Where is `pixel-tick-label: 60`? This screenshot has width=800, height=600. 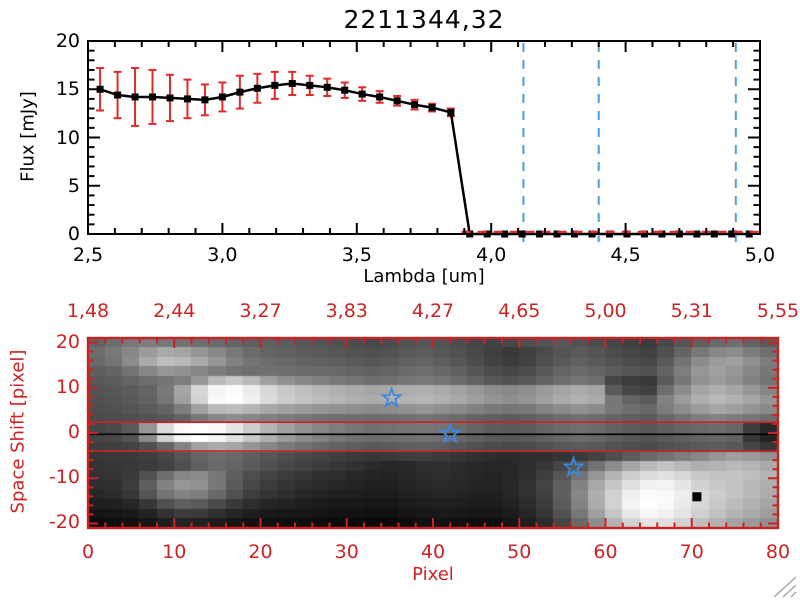 pixel-tick-label: 60 is located at coordinates (605, 552).